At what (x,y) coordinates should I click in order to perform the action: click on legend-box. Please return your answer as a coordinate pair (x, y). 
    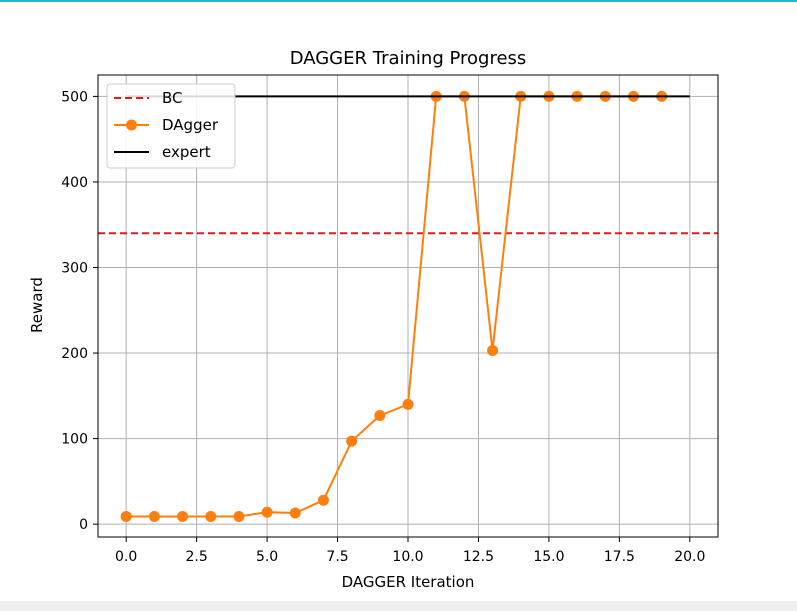
    Looking at the image, I should click on (171, 126).